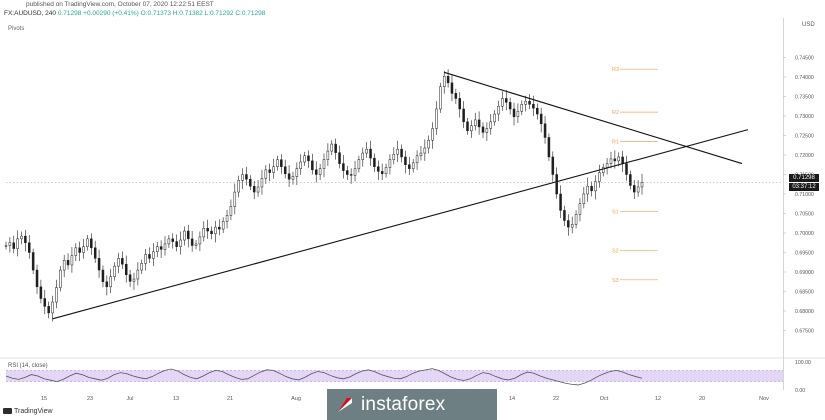 This screenshot has height=420, width=825. I want to click on currency-label: USD, so click(808, 25).